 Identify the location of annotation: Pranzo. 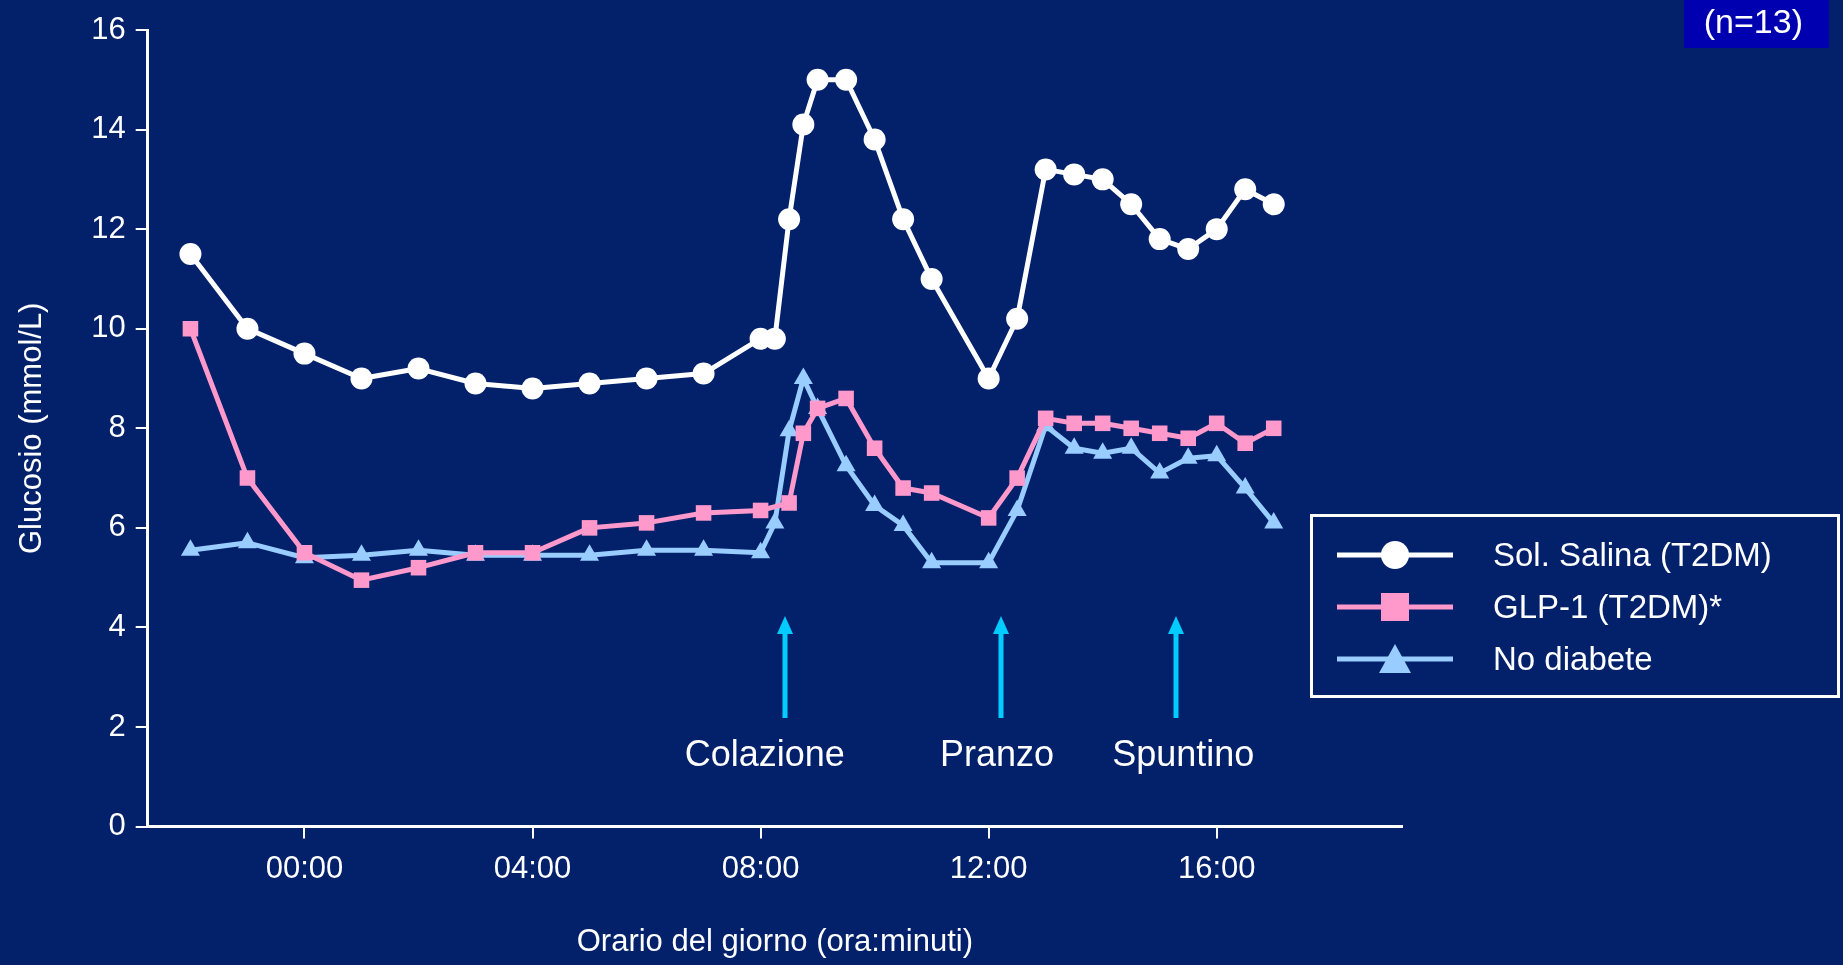
(997, 754).